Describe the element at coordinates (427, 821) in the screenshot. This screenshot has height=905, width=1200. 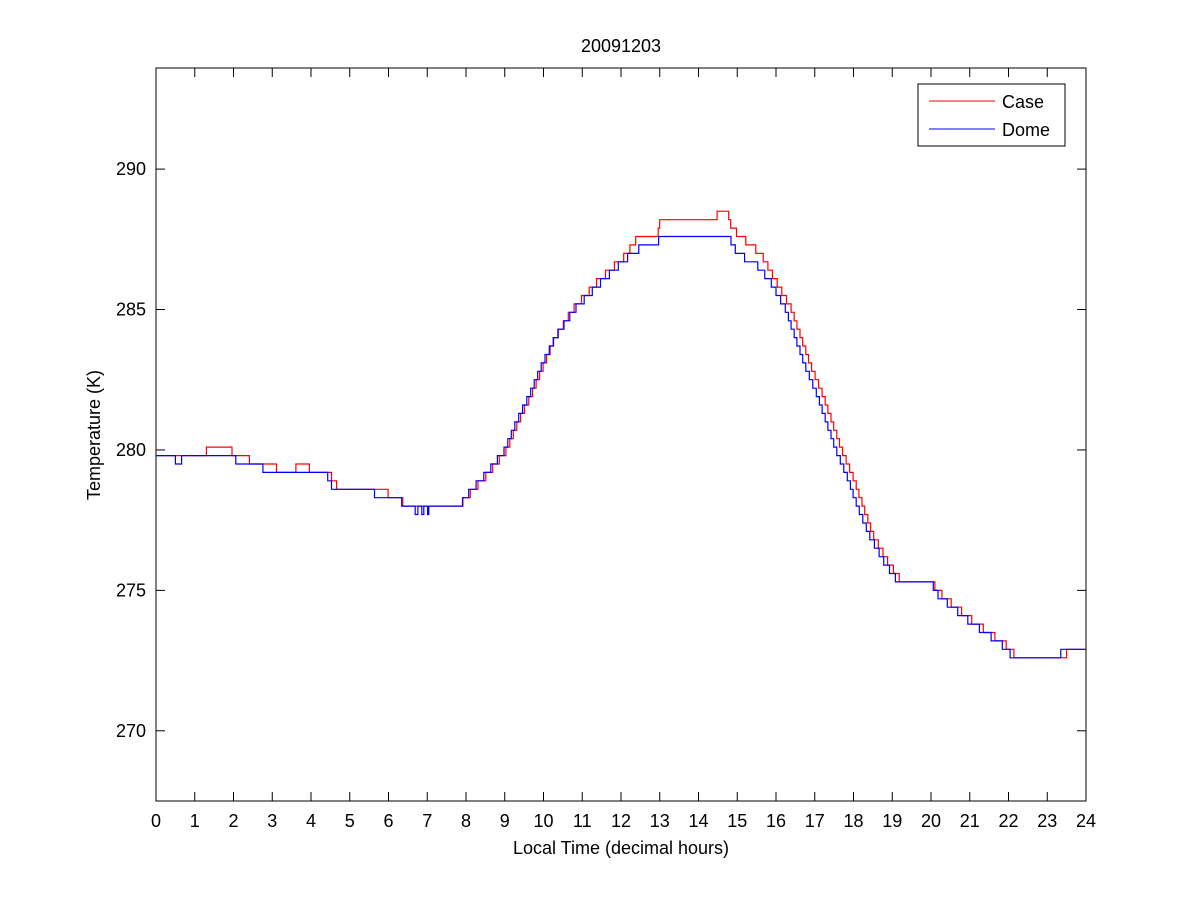
I see `x-tick-label: 7` at that location.